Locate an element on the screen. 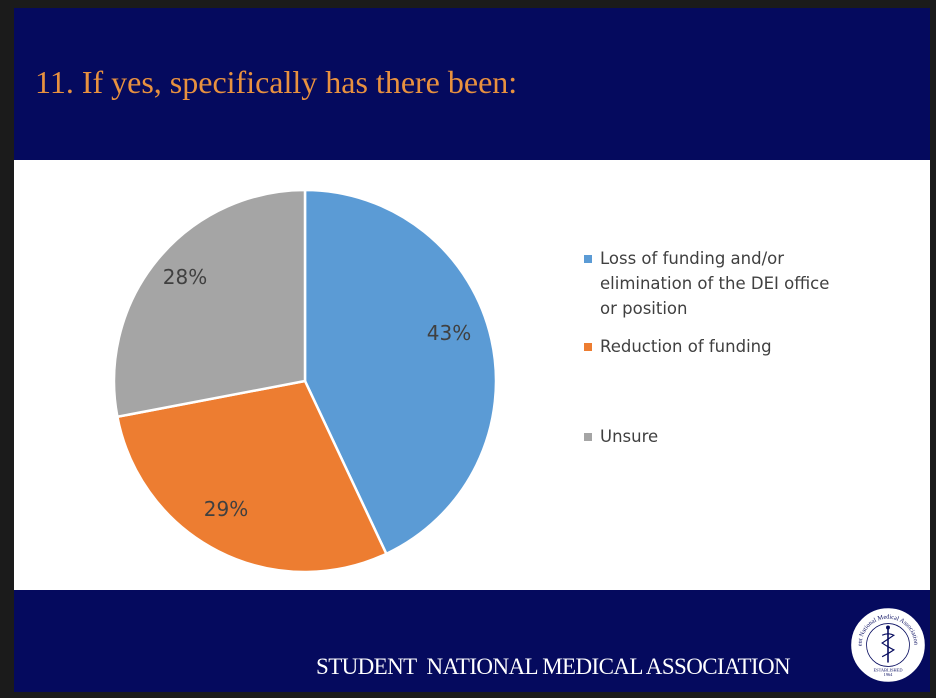  slice-label-3: 28% is located at coordinates (185, 277).